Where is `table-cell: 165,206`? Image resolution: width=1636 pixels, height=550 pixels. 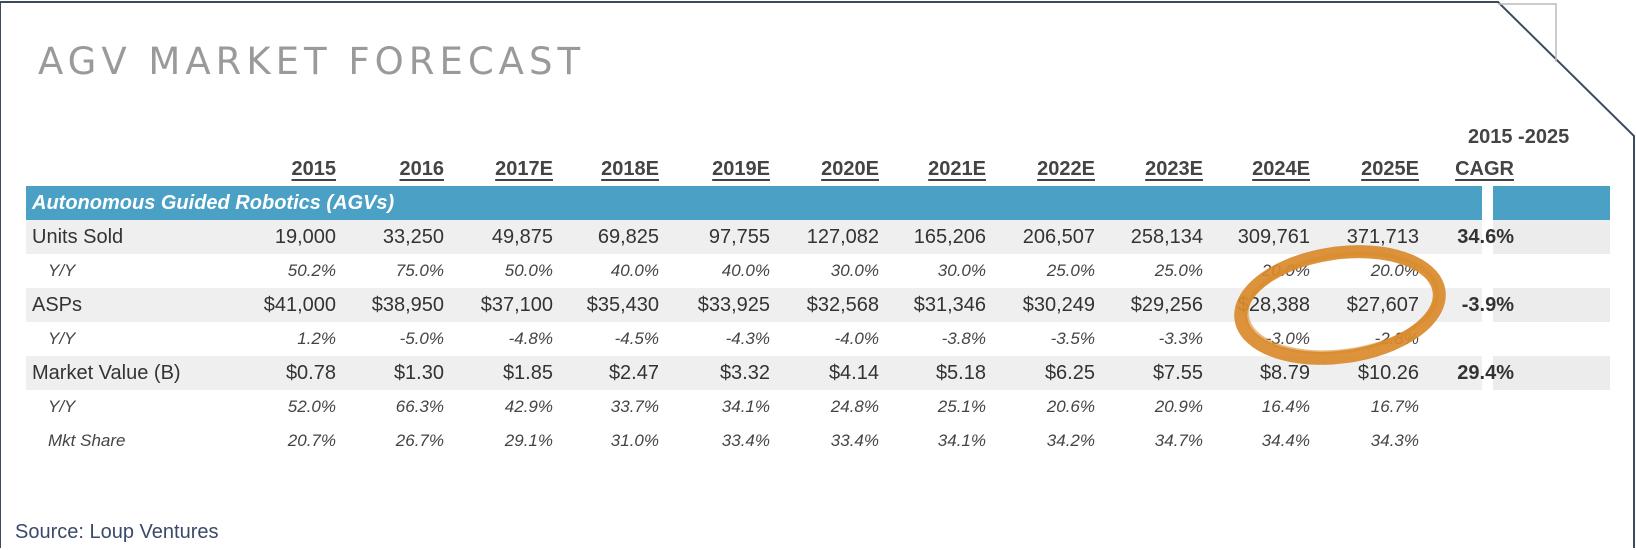
table-cell: 165,206 is located at coordinates (949, 237).